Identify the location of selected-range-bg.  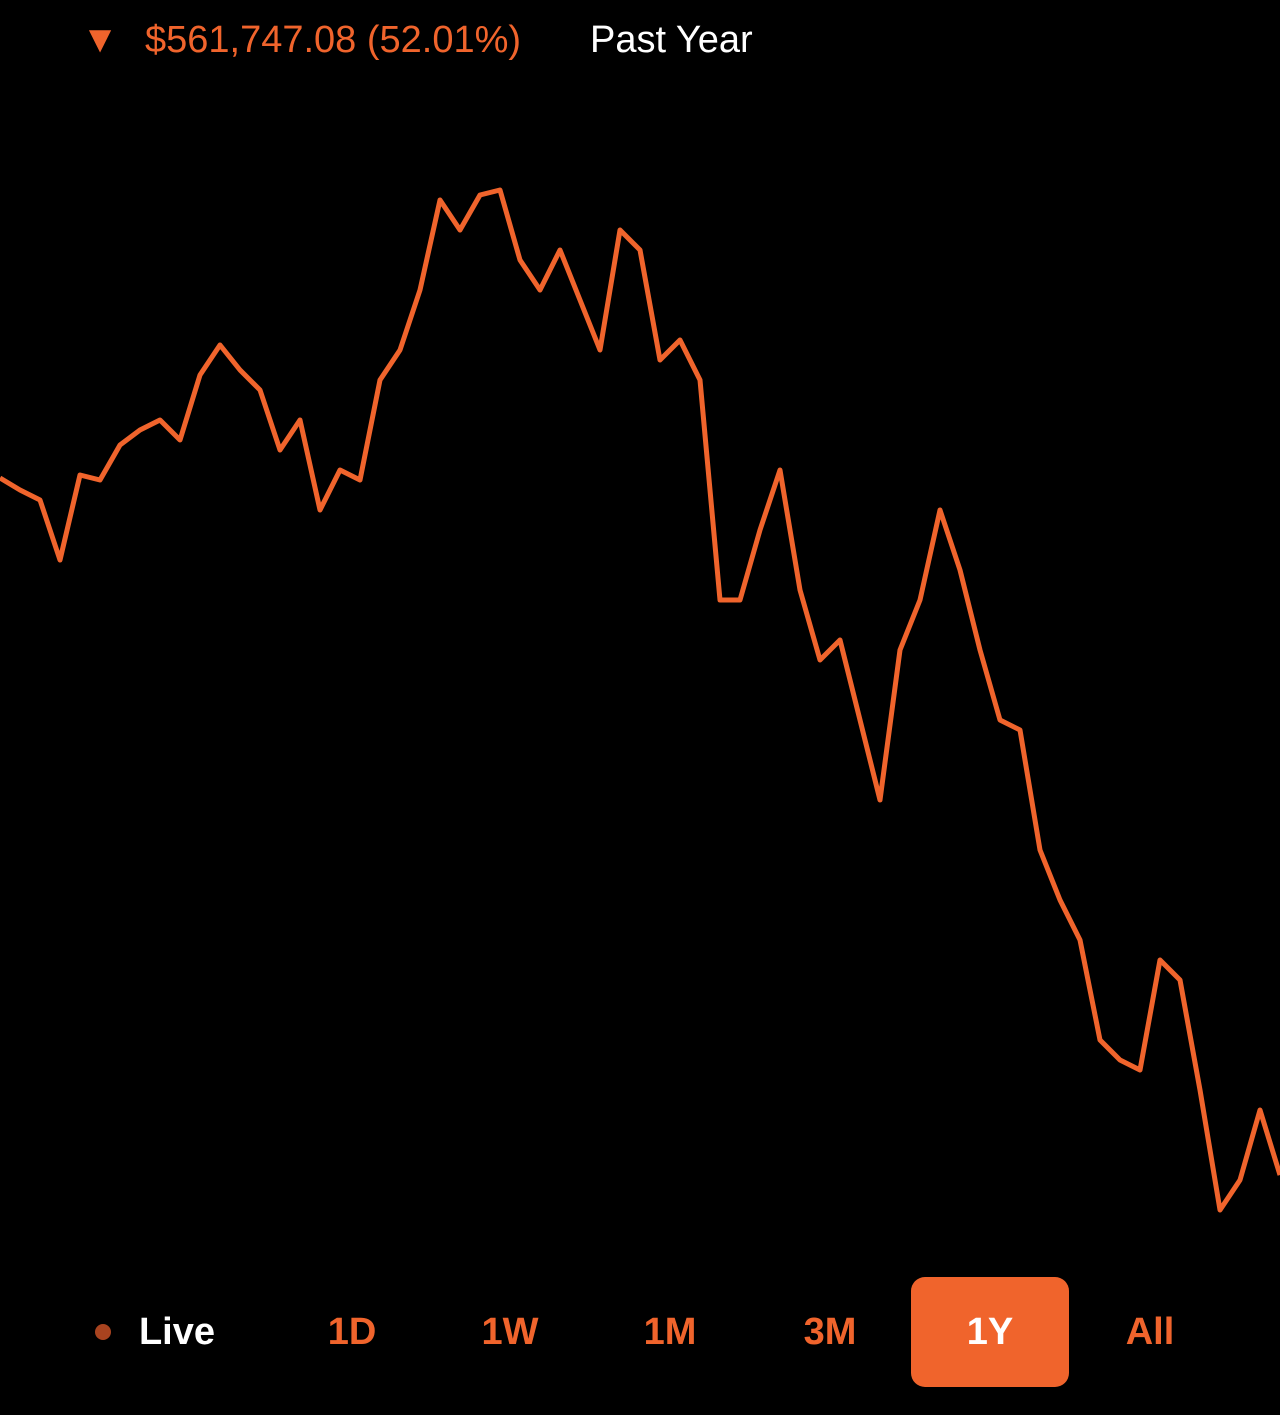
(990, 1332).